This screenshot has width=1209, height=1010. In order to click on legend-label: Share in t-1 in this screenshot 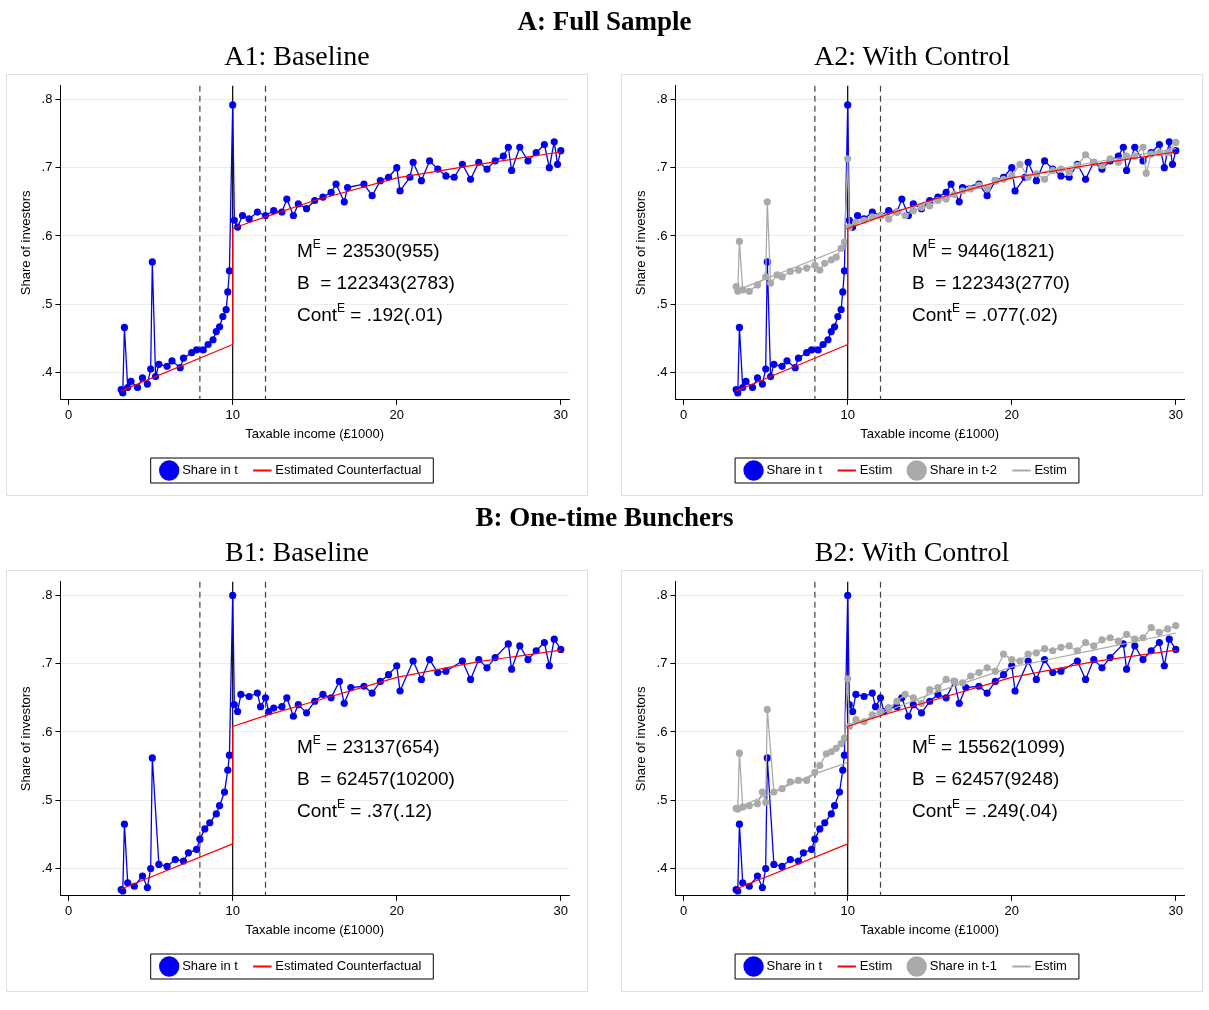, I will do `click(963, 966)`.